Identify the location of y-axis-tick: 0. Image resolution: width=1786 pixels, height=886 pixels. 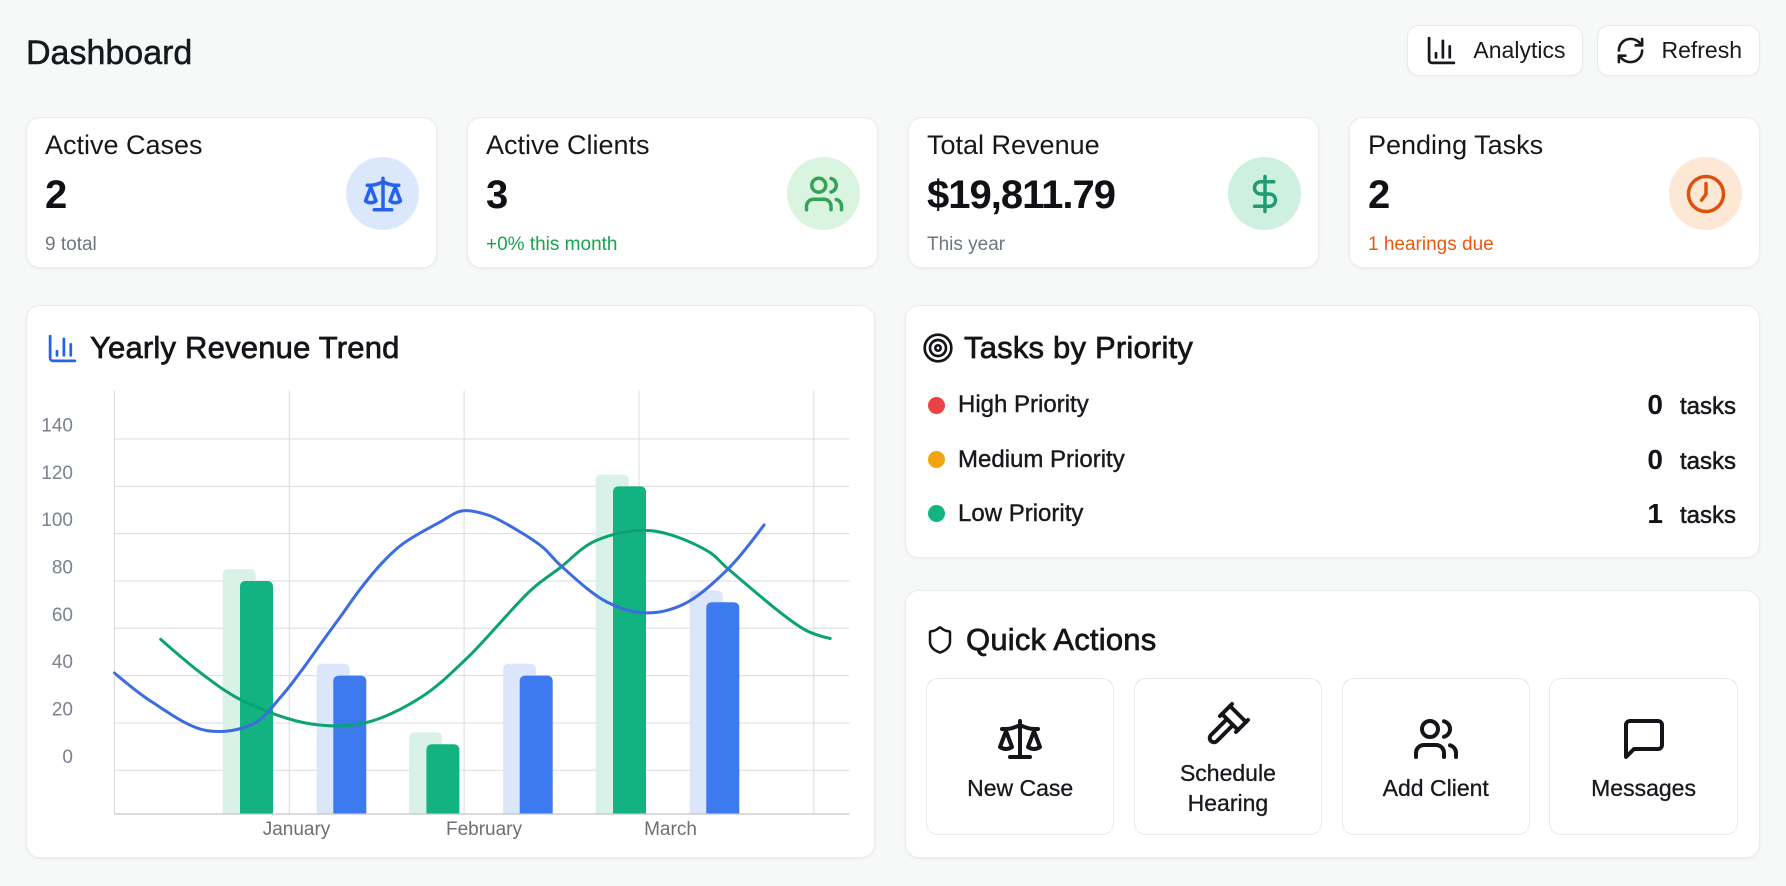
(67, 757).